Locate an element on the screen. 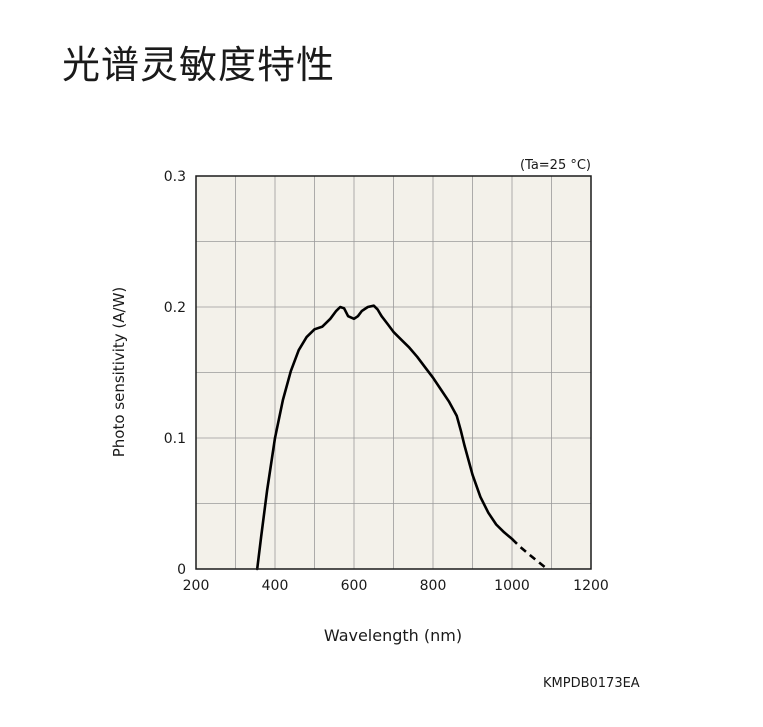 Image resolution: width=763 pixels, height=727 pixels. y-tick-label: 0.1 is located at coordinates (175, 439).